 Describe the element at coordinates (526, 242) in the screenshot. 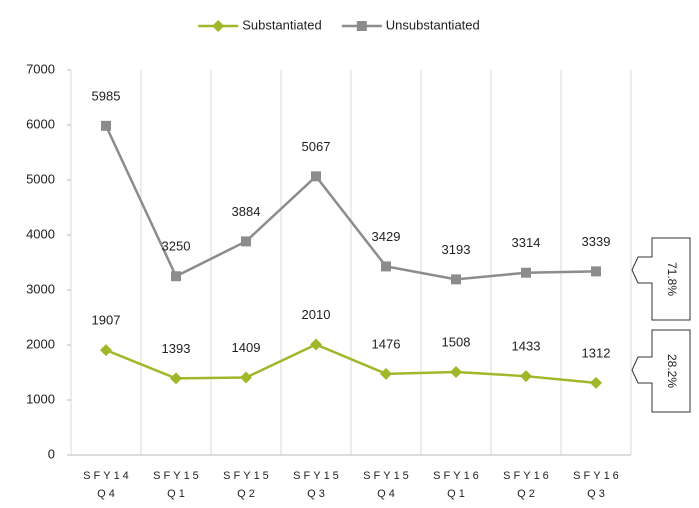

I see `data-label: 3314` at that location.